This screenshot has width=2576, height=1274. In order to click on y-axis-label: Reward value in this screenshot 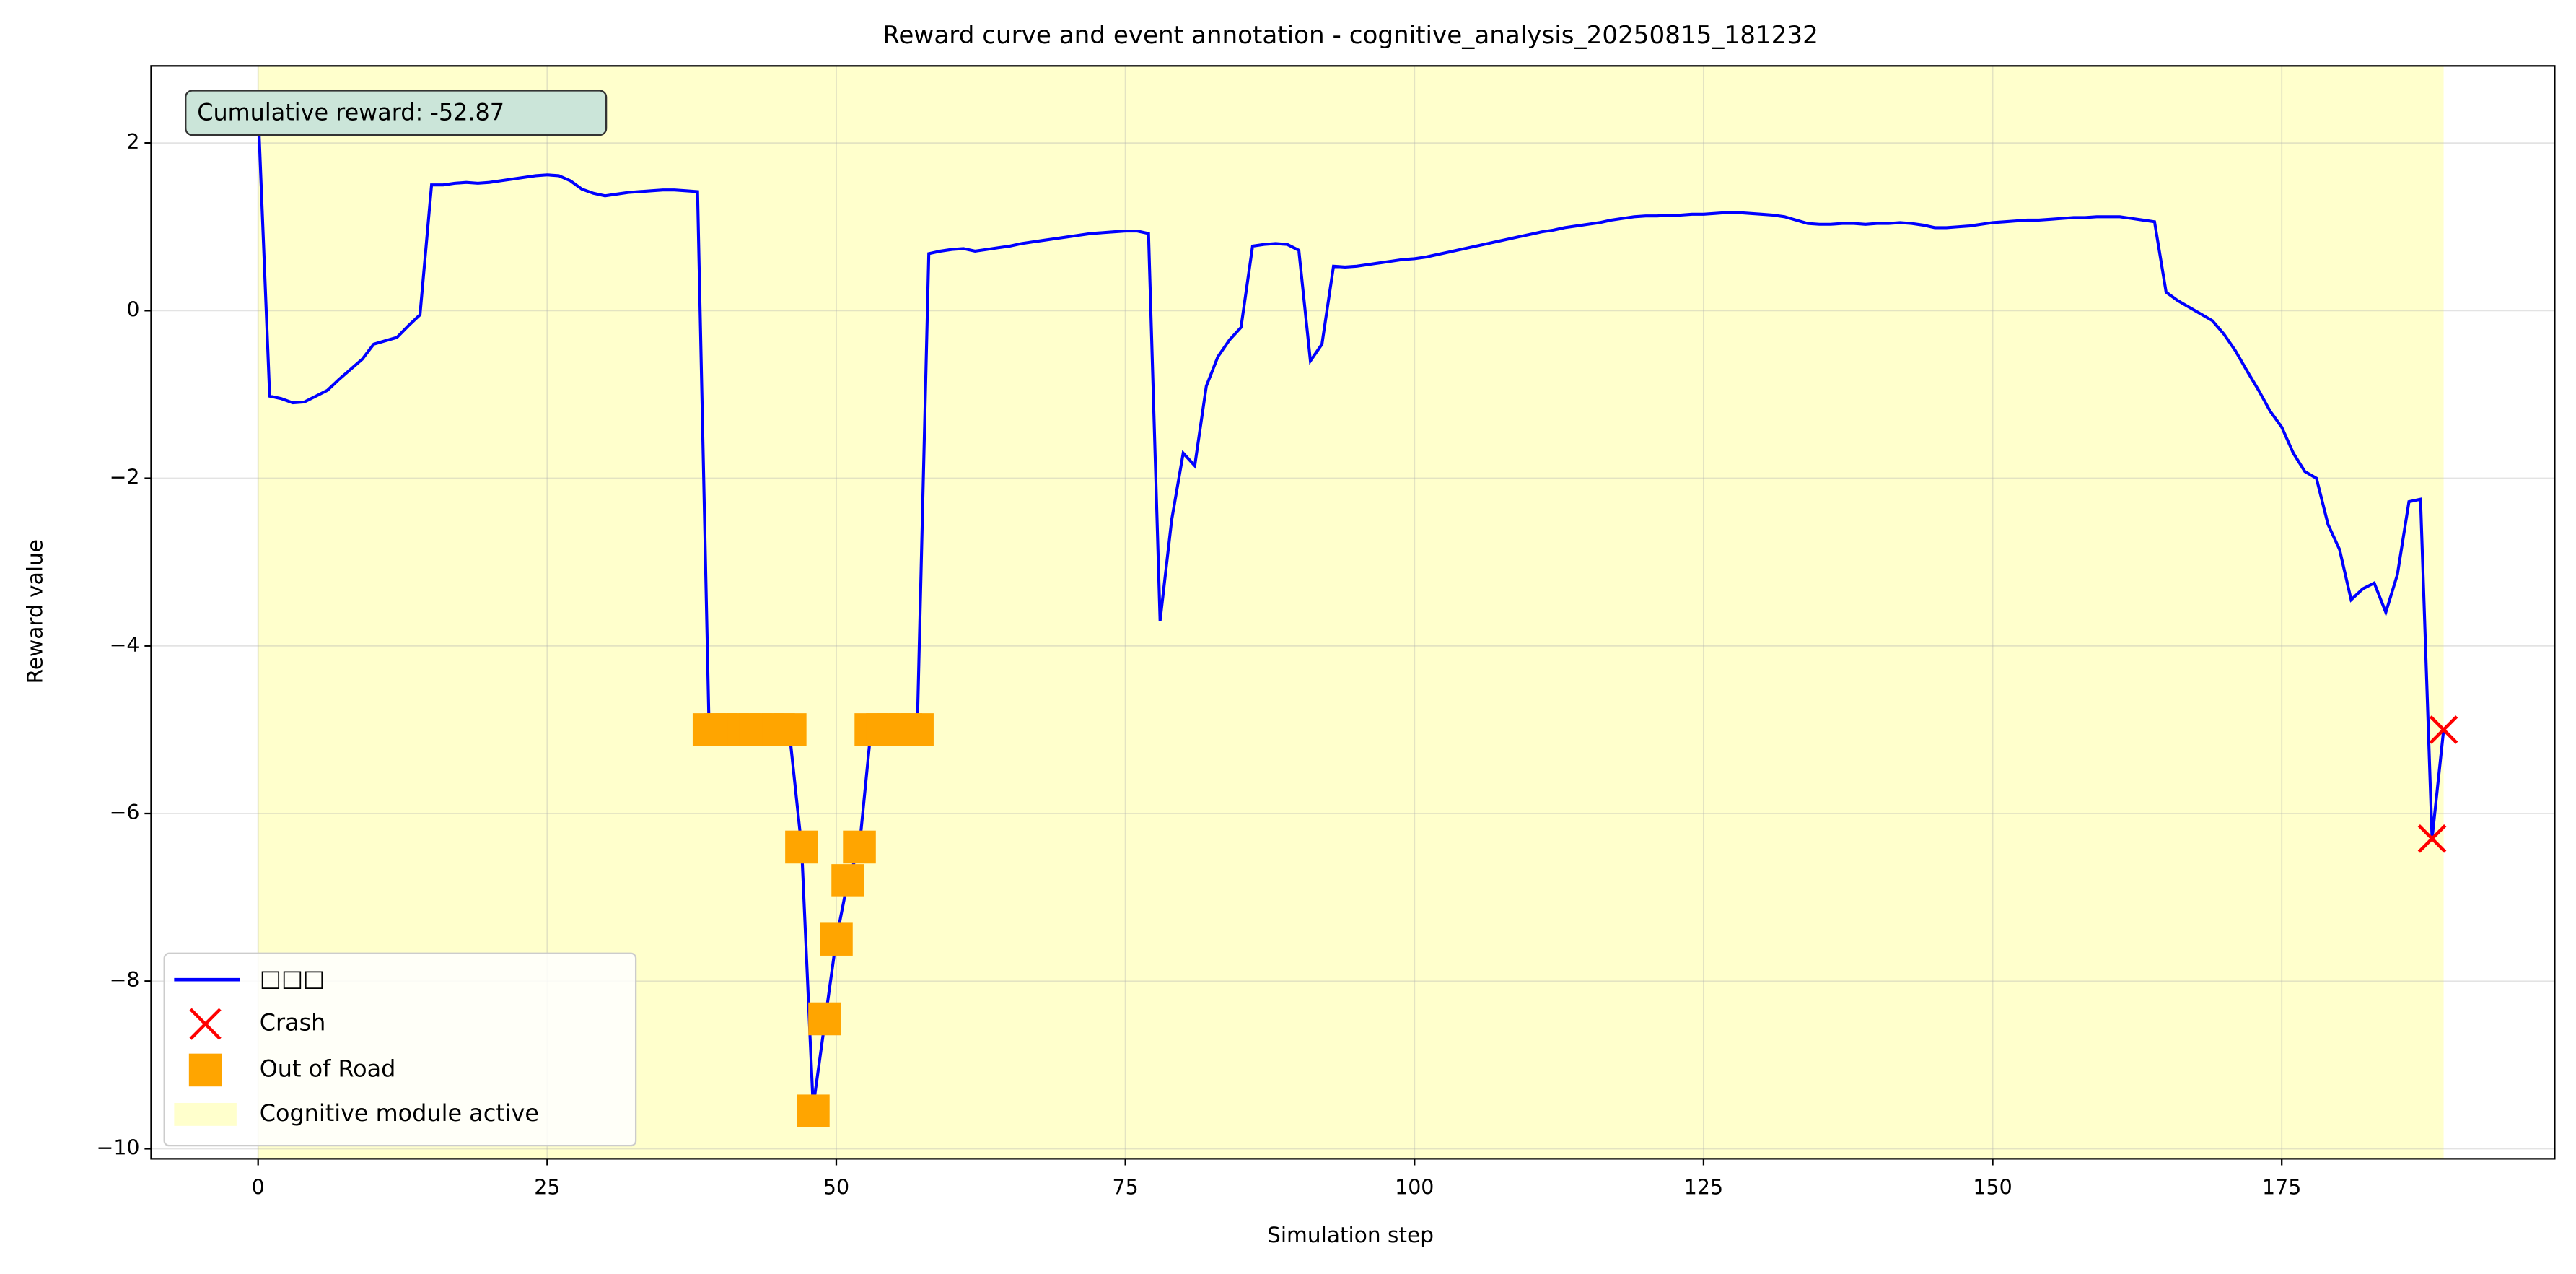, I will do `click(35, 611)`.